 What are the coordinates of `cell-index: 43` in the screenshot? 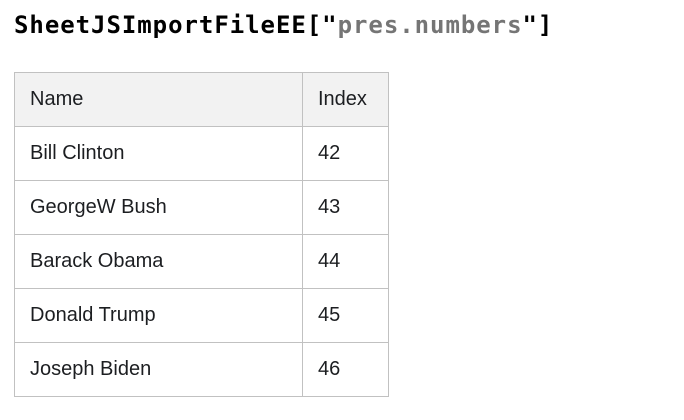 It's located at (345, 207).